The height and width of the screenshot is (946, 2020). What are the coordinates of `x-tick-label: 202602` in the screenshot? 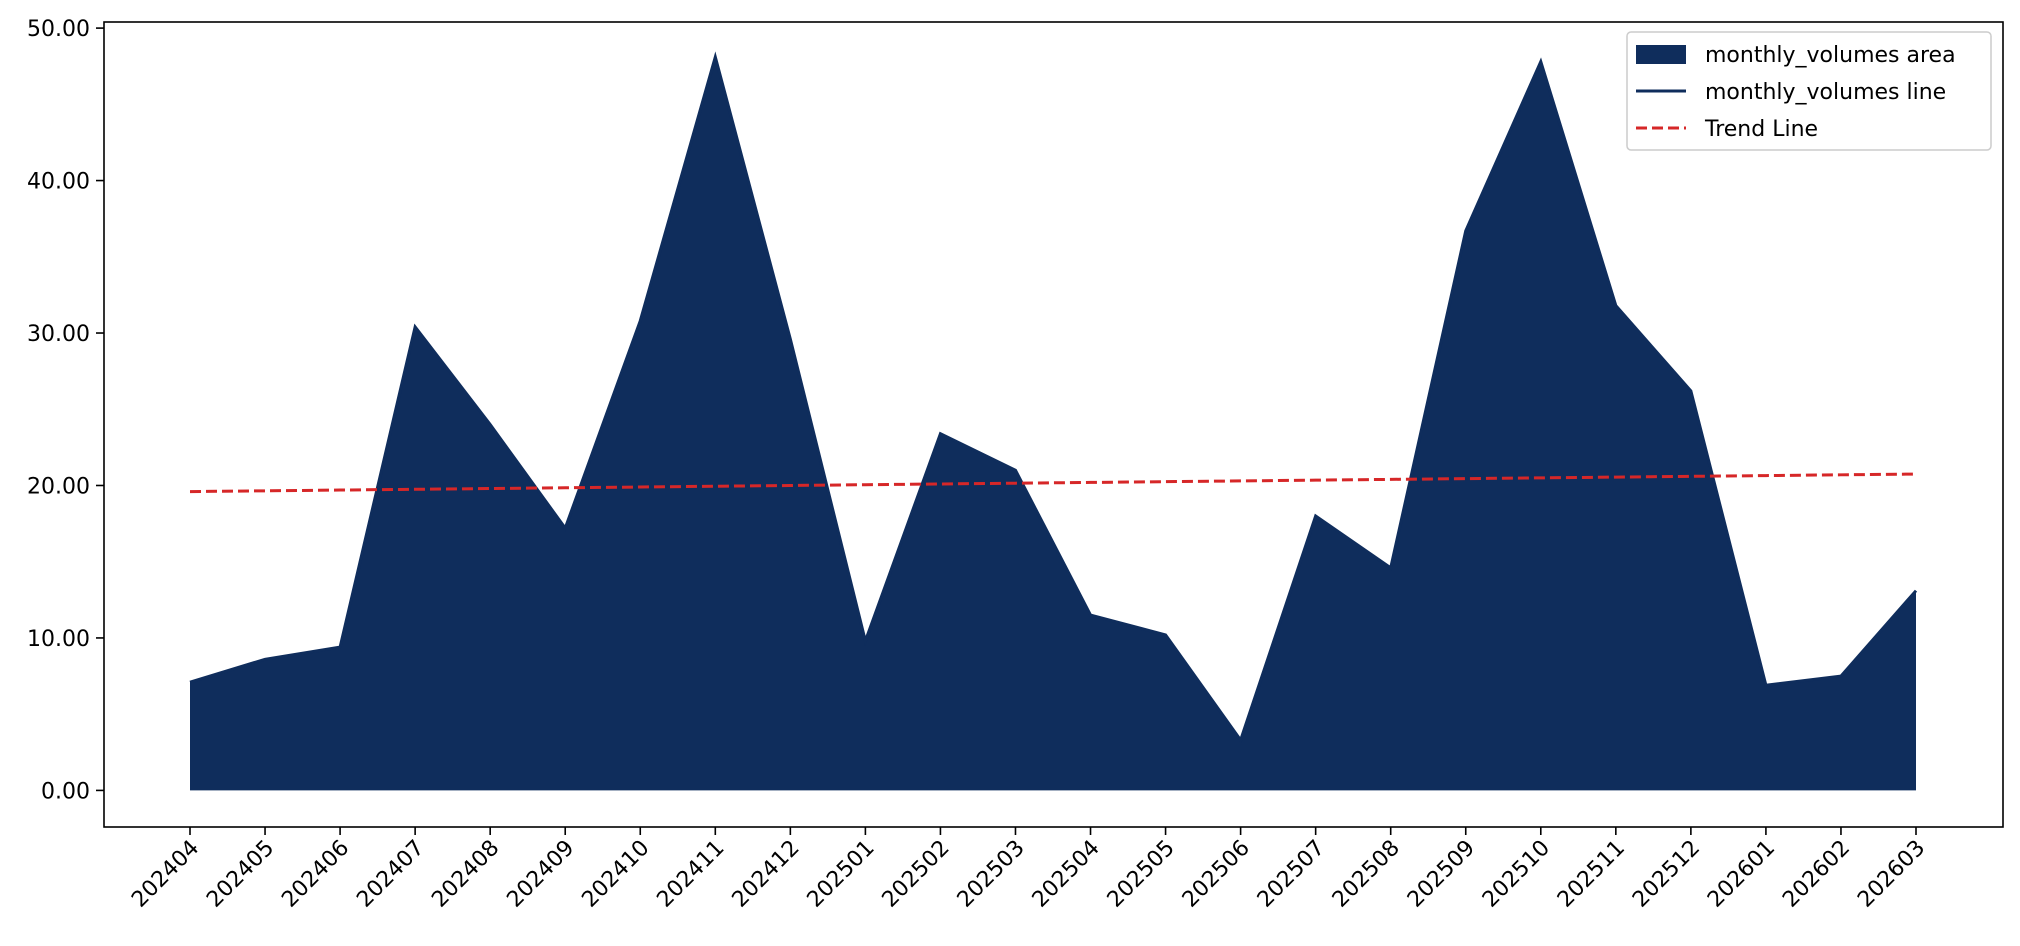 It's located at (1816, 874).